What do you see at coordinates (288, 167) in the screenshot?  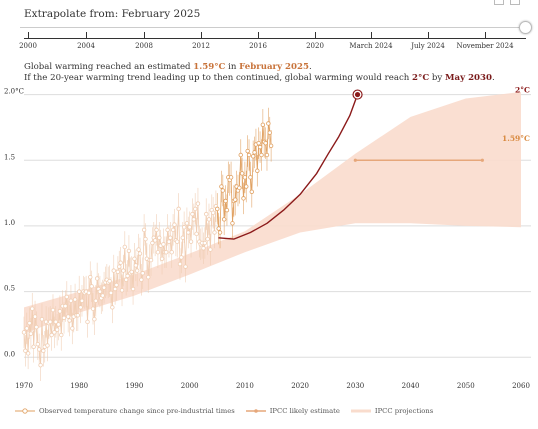 I see `trend-line` at bounding box center [288, 167].